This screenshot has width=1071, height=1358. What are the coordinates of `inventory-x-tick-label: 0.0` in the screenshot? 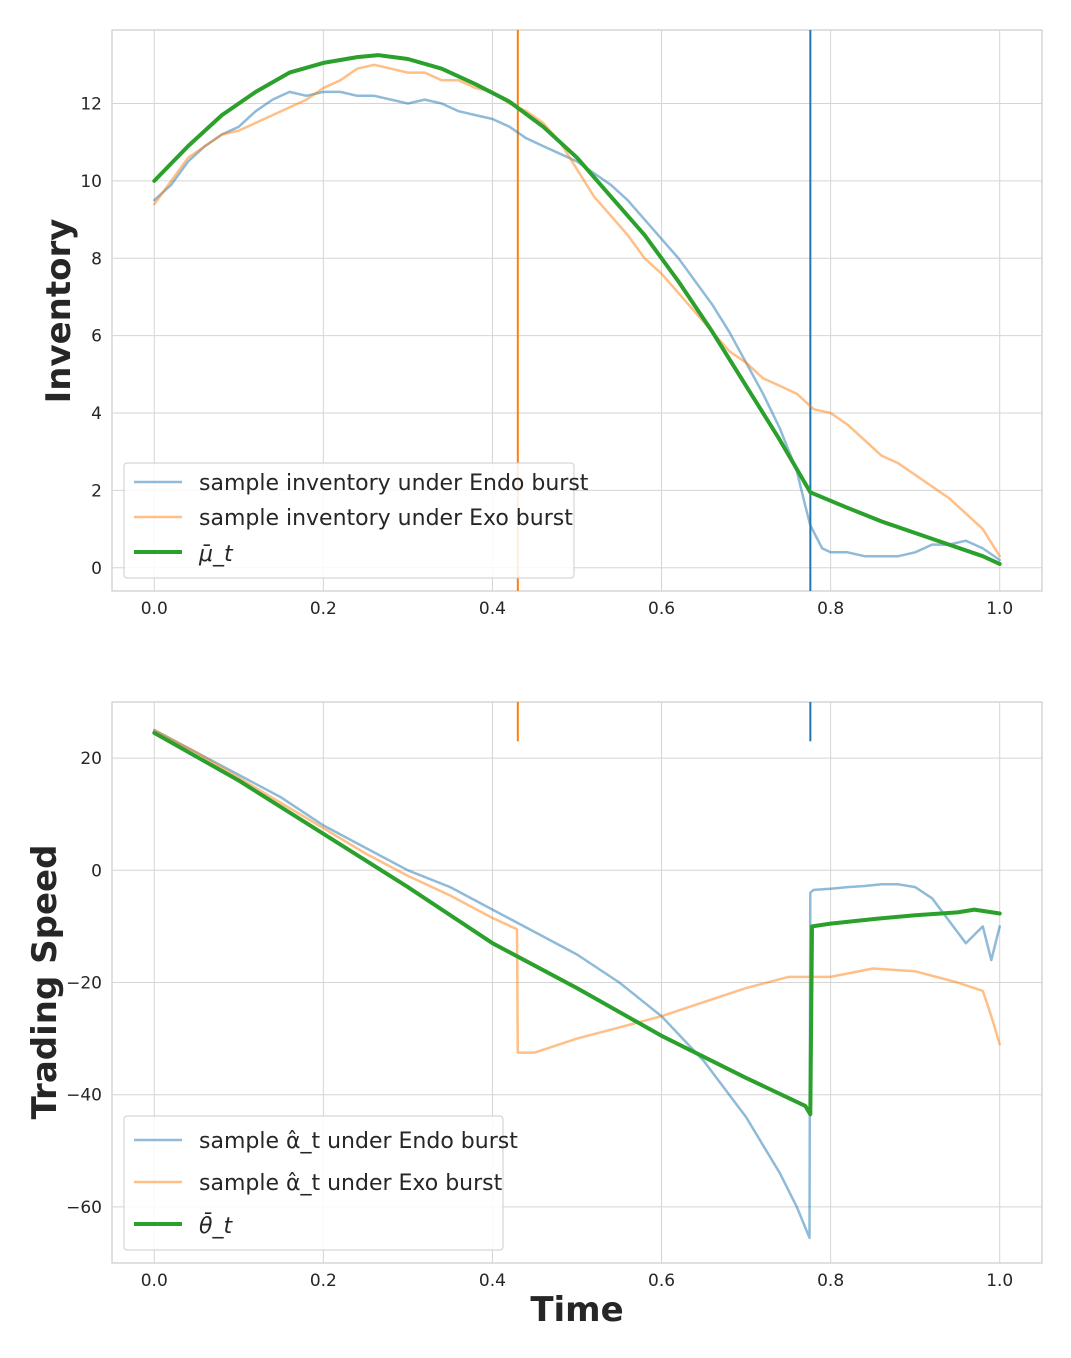 It's located at (154, 609).